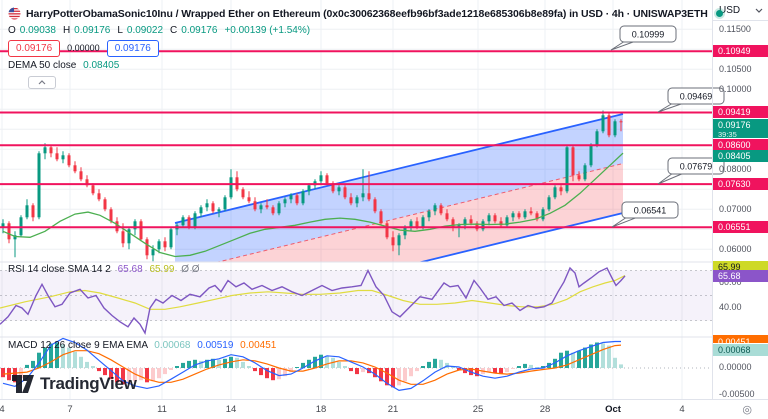 This screenshot has width=768, height=419. What do you see at coordinates (78, 345) in the screenshot?
I see `macd-legend-name: MACD 12 26 close 9 EMA EMA` at bounding box center [78, 345].